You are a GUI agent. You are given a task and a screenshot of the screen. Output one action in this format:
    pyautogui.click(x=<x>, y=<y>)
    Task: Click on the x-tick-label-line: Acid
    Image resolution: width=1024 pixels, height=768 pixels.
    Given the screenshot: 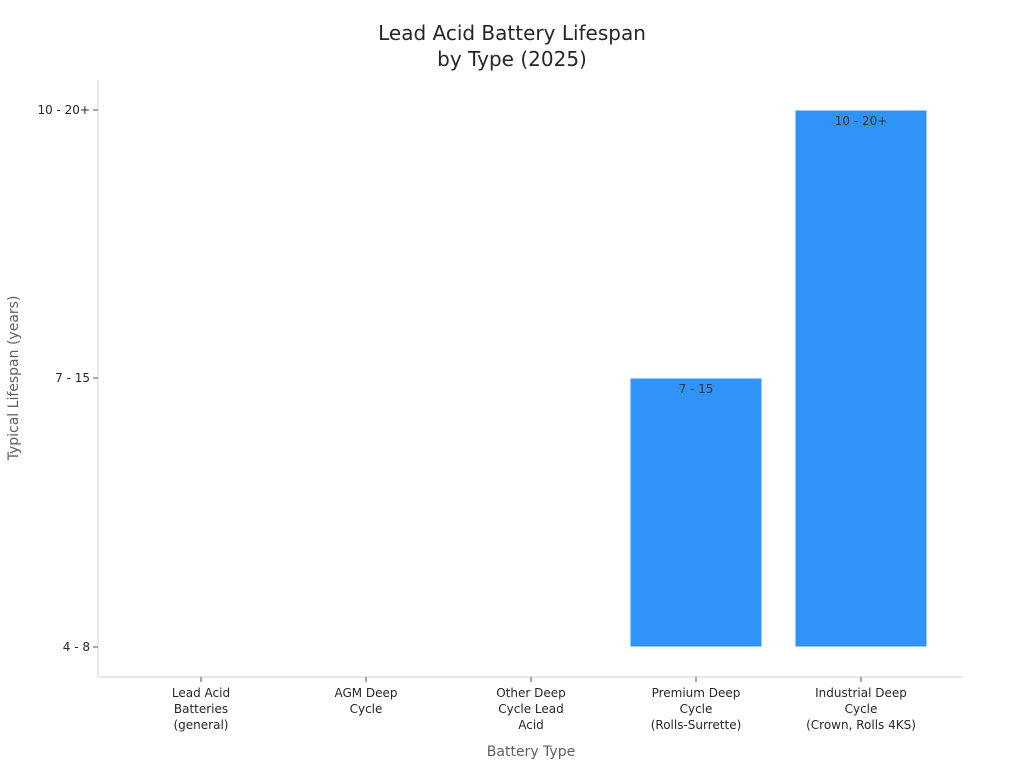 What is the action you would take?
    pyautogui.click(x=531, y=725)
    